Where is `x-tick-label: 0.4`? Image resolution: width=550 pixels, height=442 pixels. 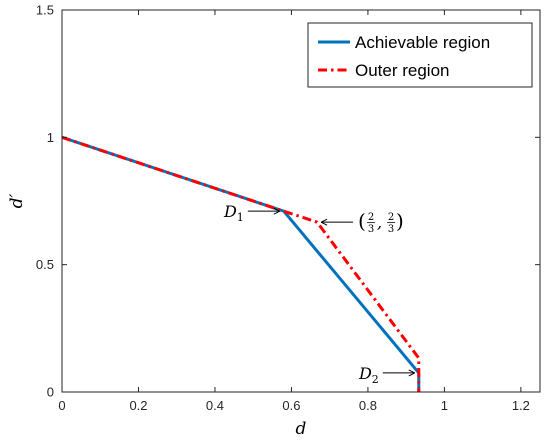
x-tick-label: 0.4 is located at coordinates (215, 405).